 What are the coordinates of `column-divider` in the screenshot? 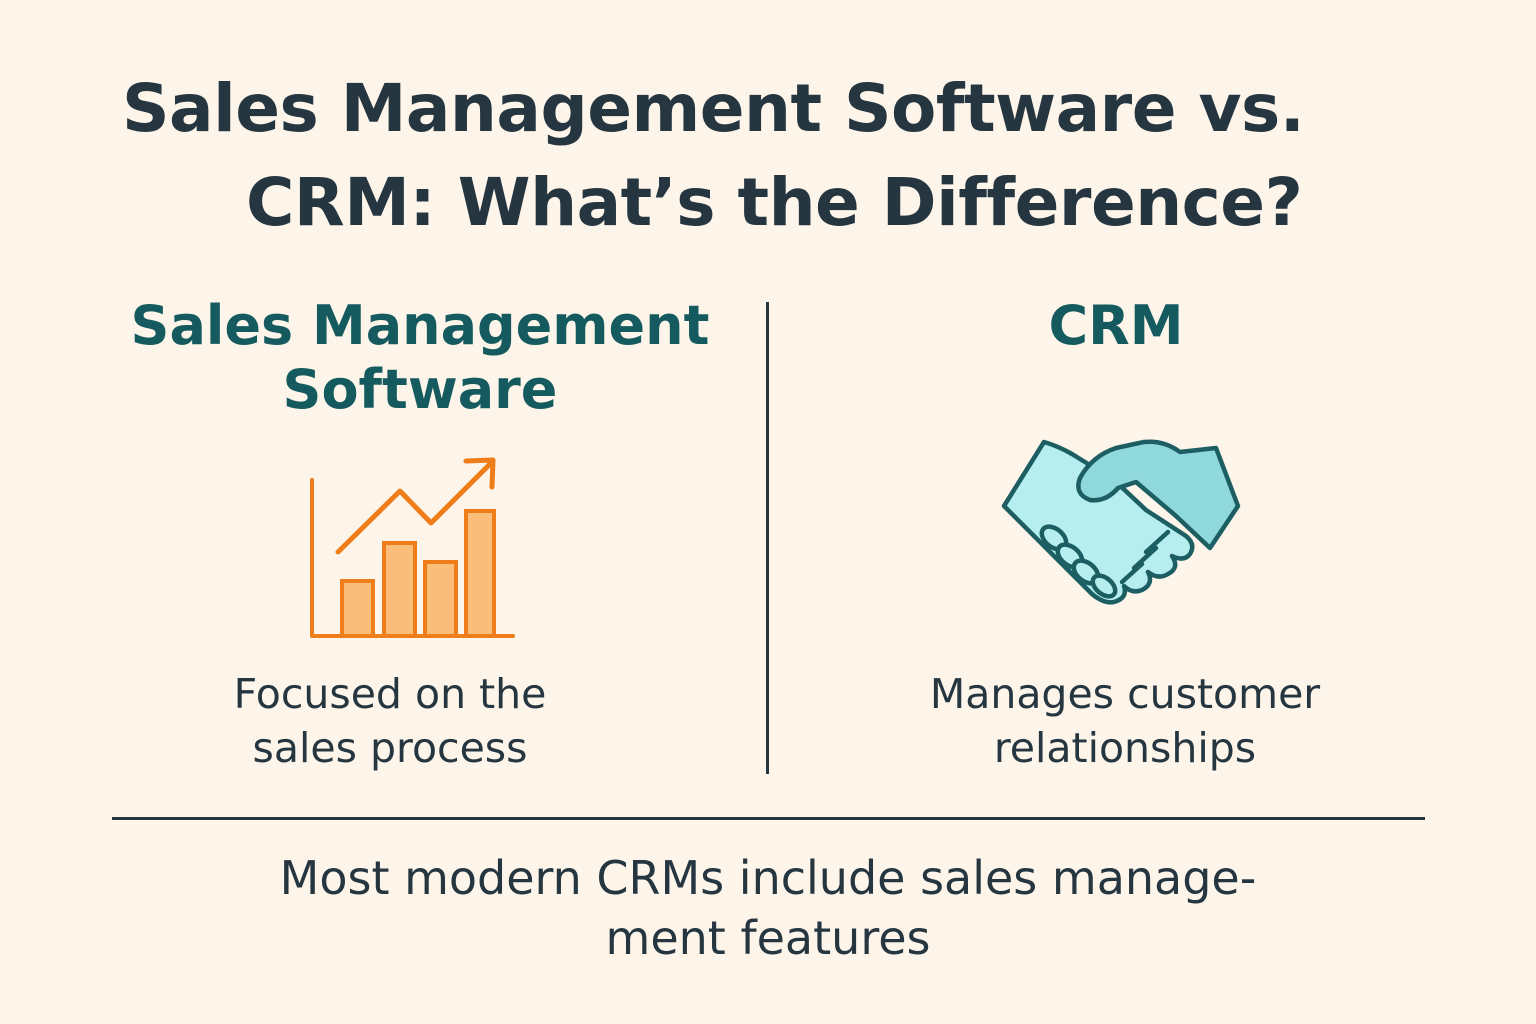 It's located at (767, 538).